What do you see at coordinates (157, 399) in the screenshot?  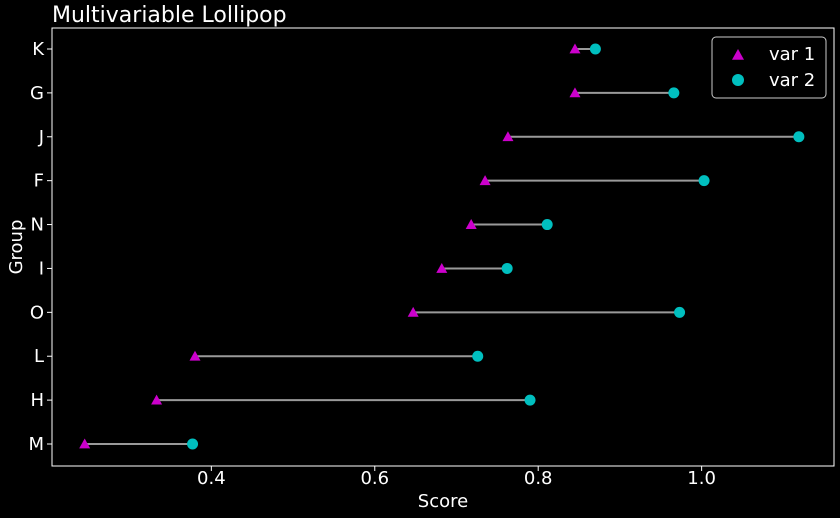 I see `var1-point-H` at bounding box center [157, 399].